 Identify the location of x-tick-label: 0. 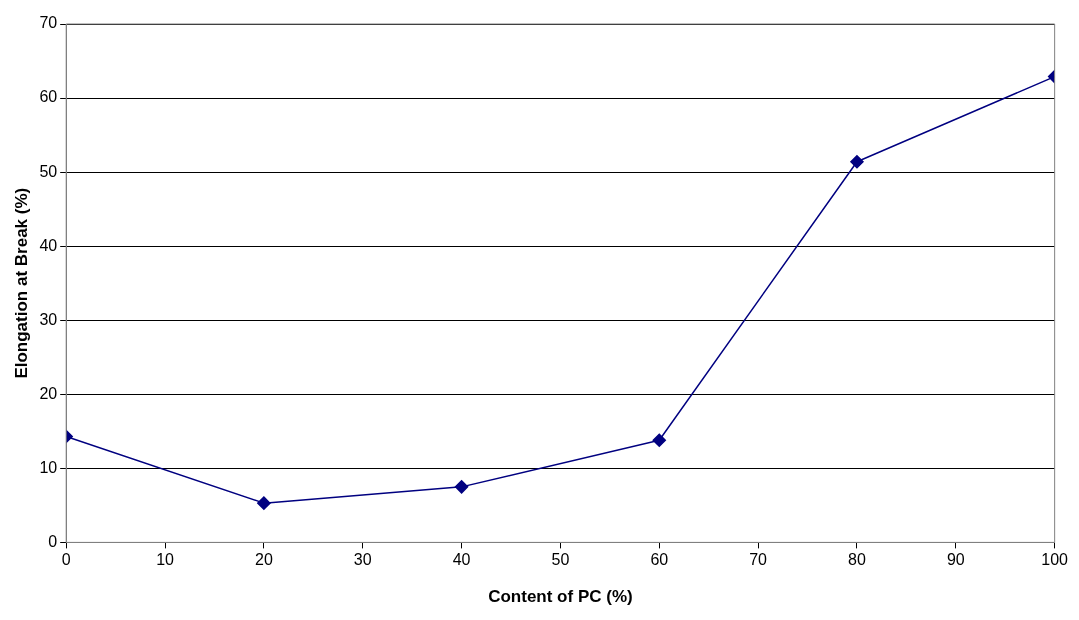
(66, 560).